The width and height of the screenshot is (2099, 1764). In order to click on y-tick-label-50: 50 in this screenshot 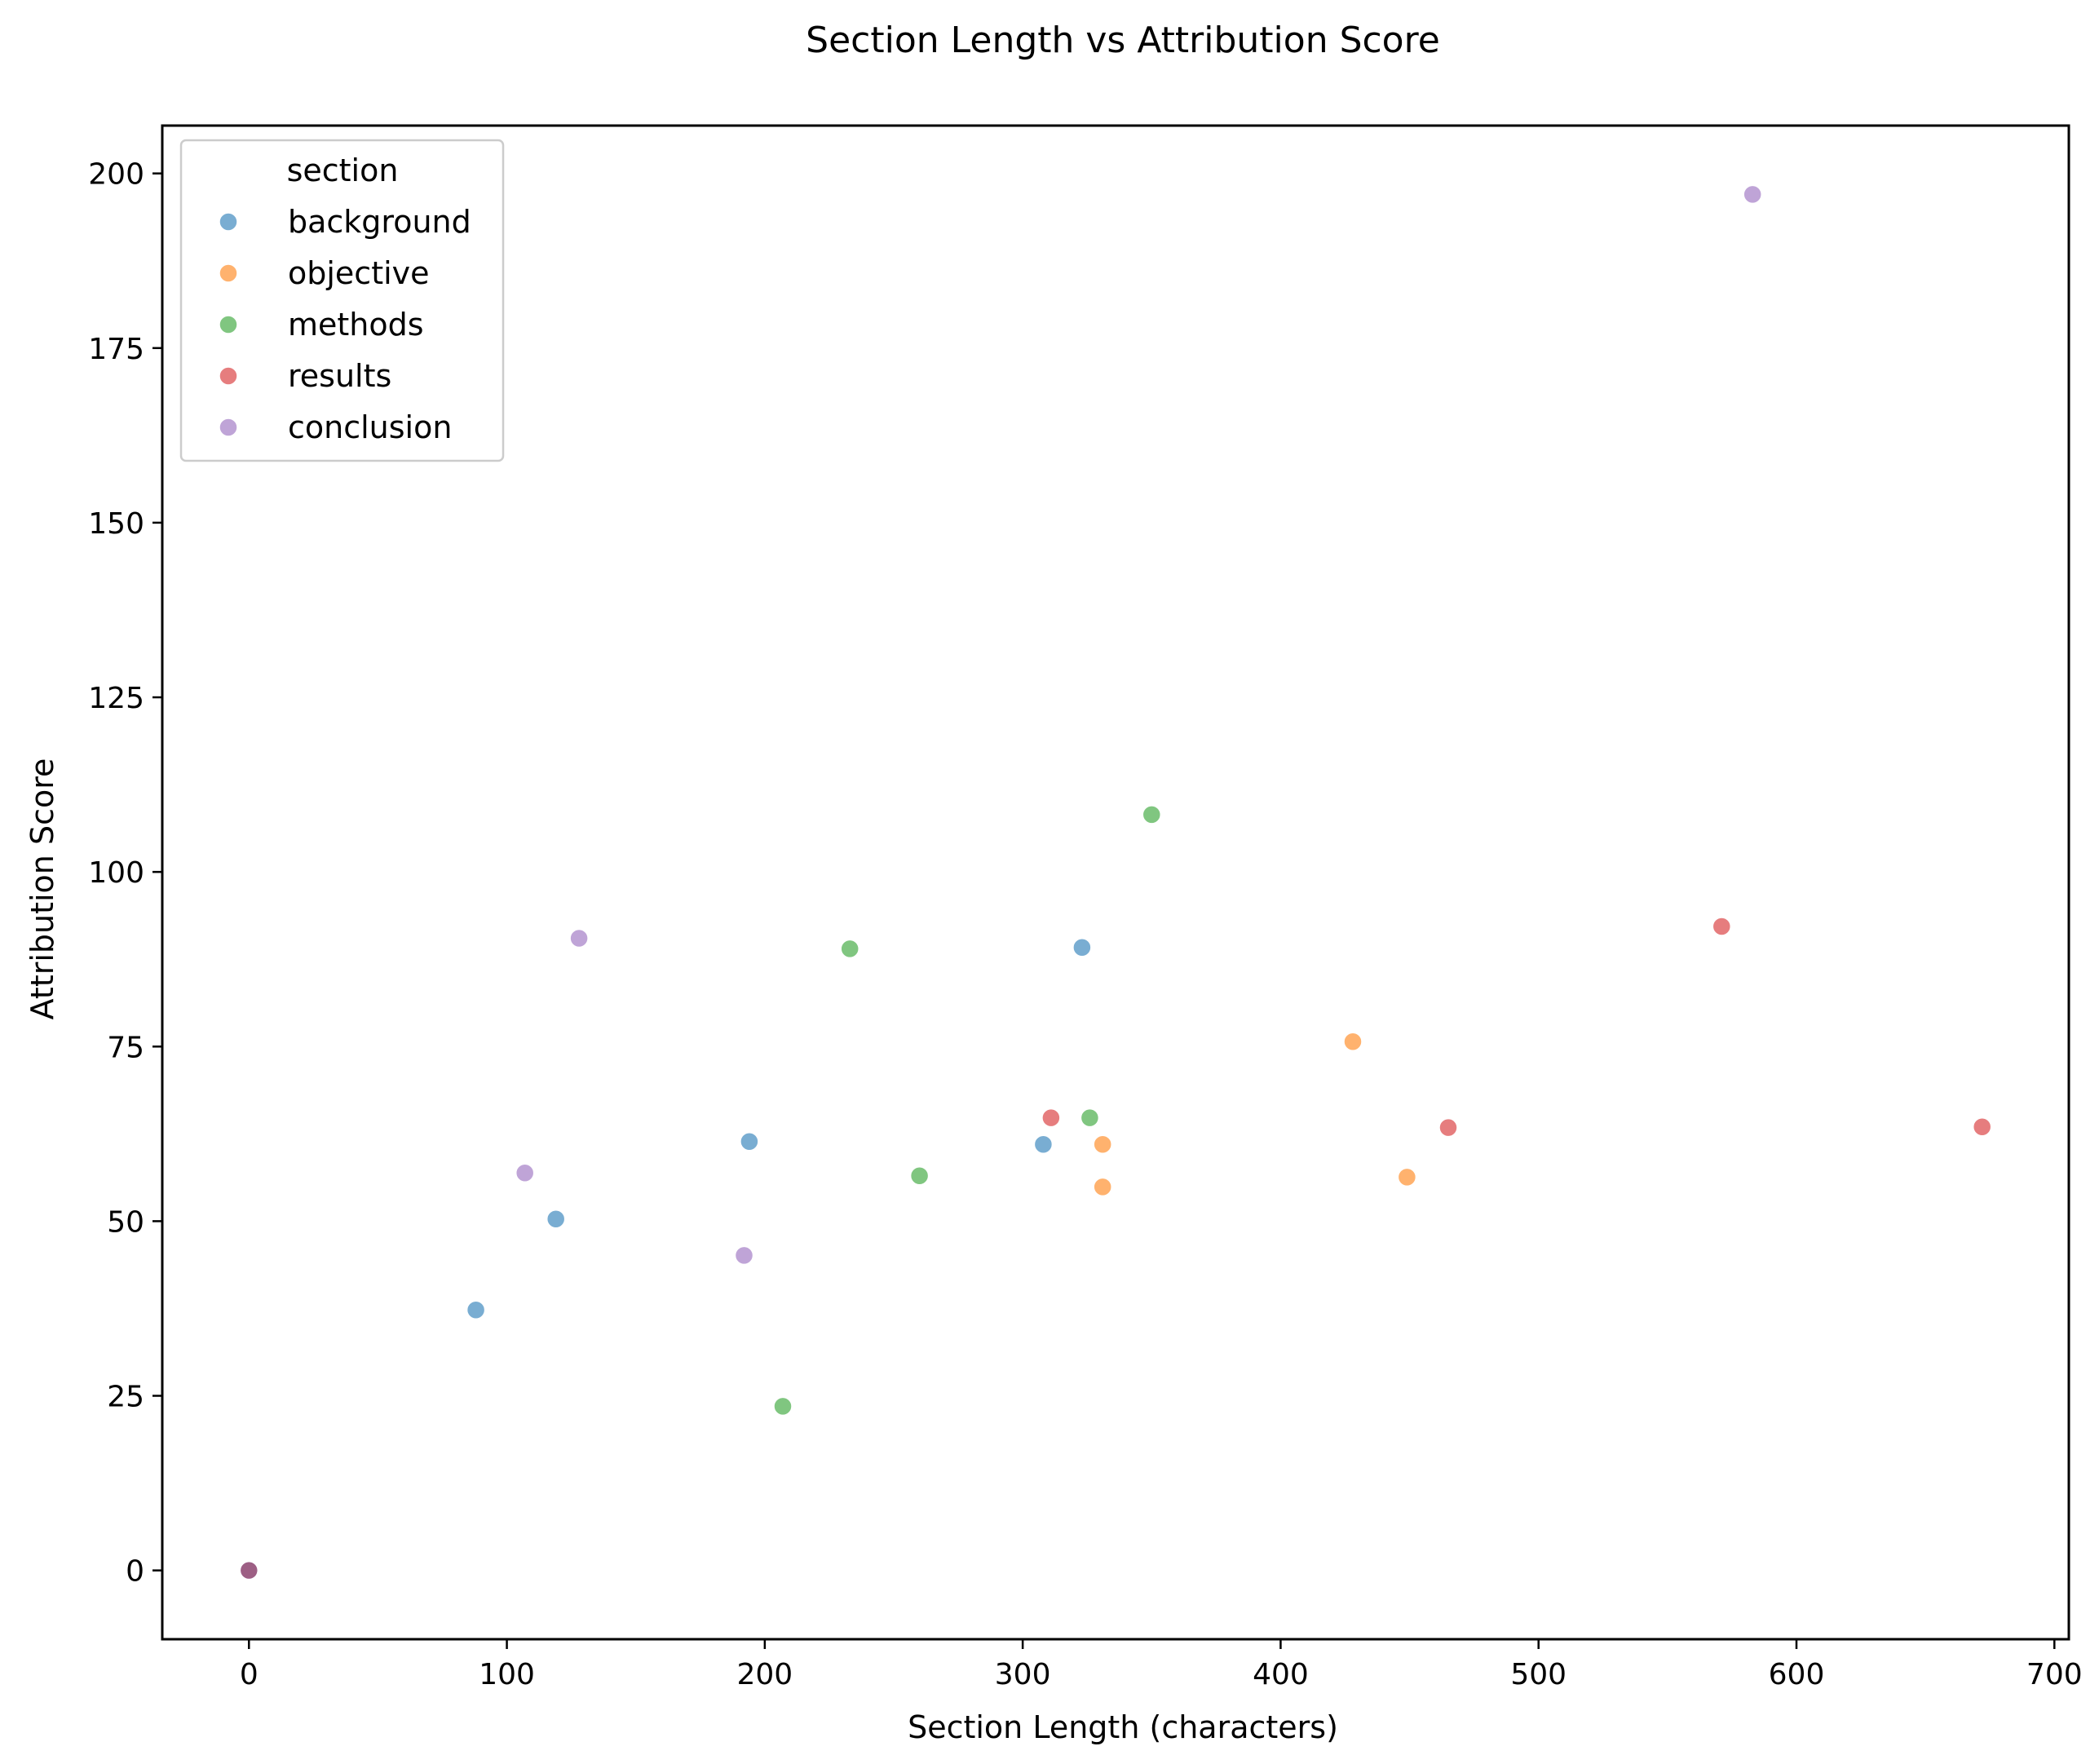, I will do `click(126, 1222)`.